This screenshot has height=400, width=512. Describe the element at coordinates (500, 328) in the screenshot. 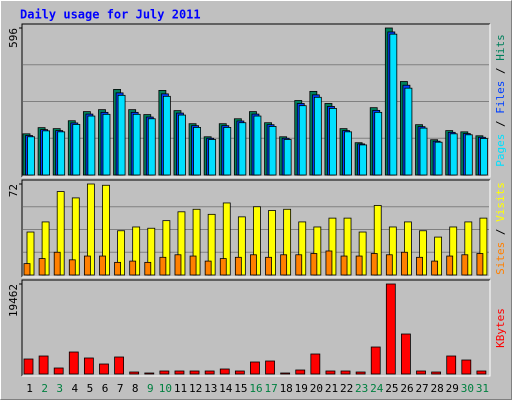

I see `legend-entry: KBytes` at that location.